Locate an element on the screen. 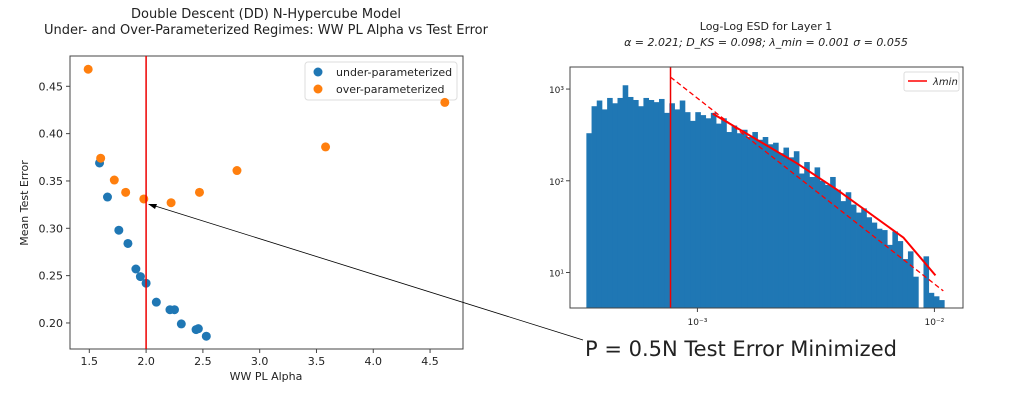 This screenshot has width=1022, height=419. y-tick-label: 0.35 is located at coordinates (51, 181).